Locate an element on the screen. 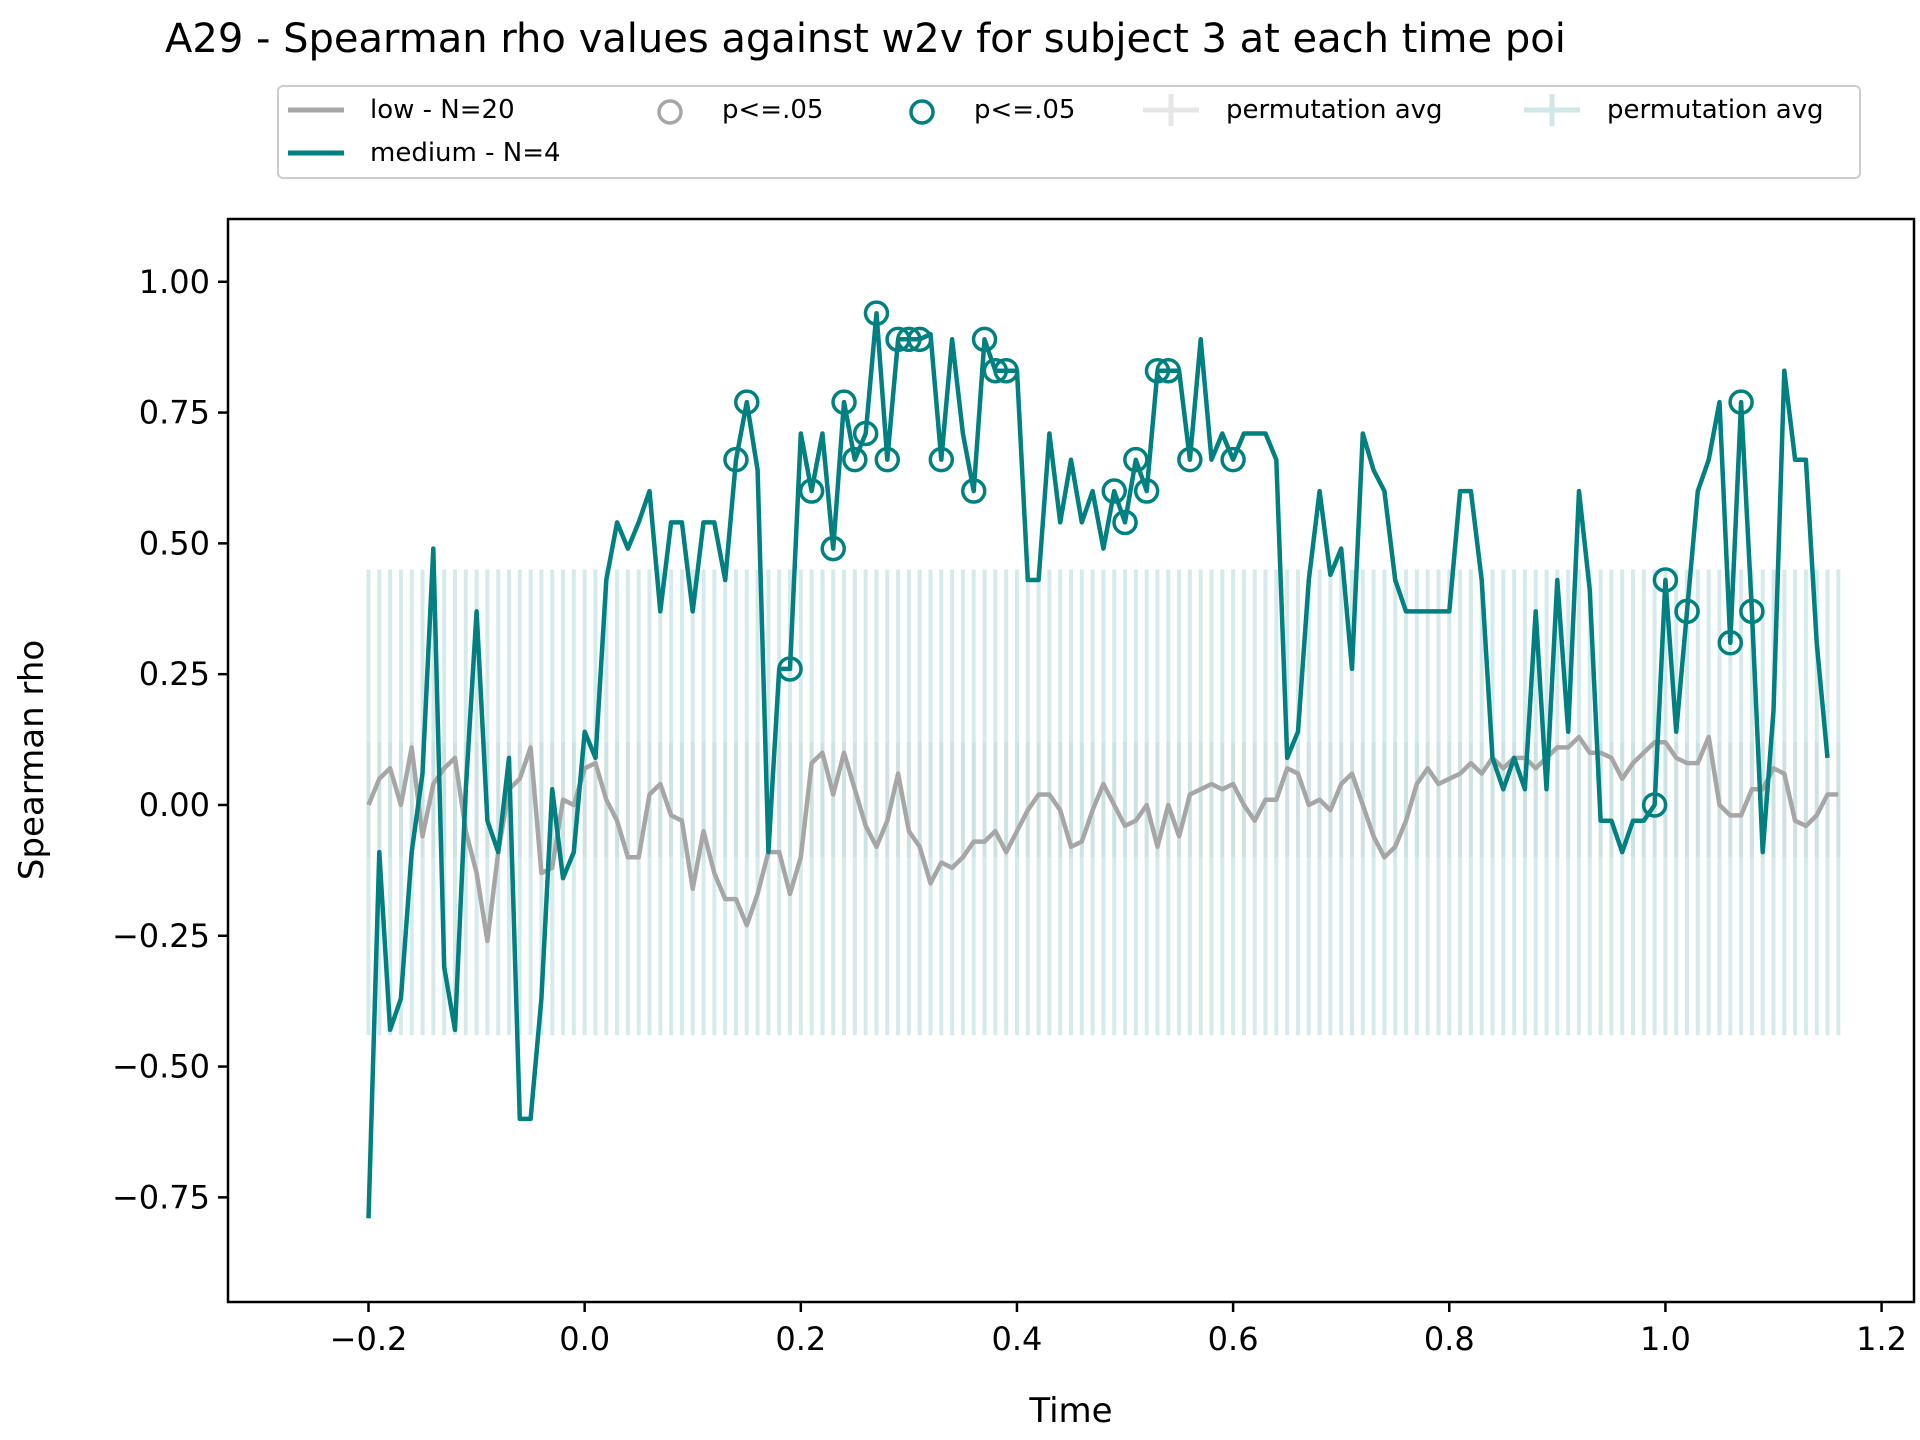  y-axis-label: Spearman rho is located at coordinates (32, 760).